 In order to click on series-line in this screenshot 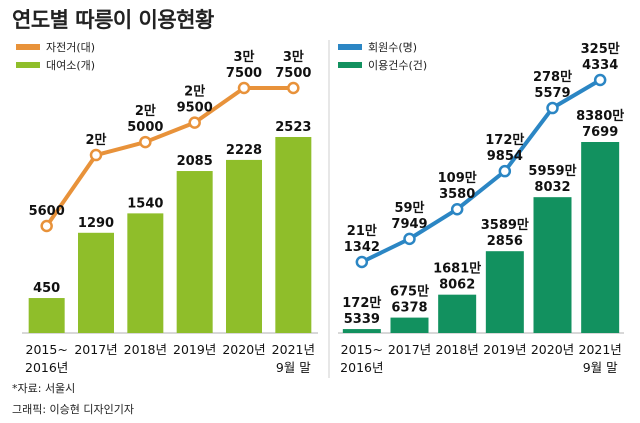, I will do `click(169, 157)`.